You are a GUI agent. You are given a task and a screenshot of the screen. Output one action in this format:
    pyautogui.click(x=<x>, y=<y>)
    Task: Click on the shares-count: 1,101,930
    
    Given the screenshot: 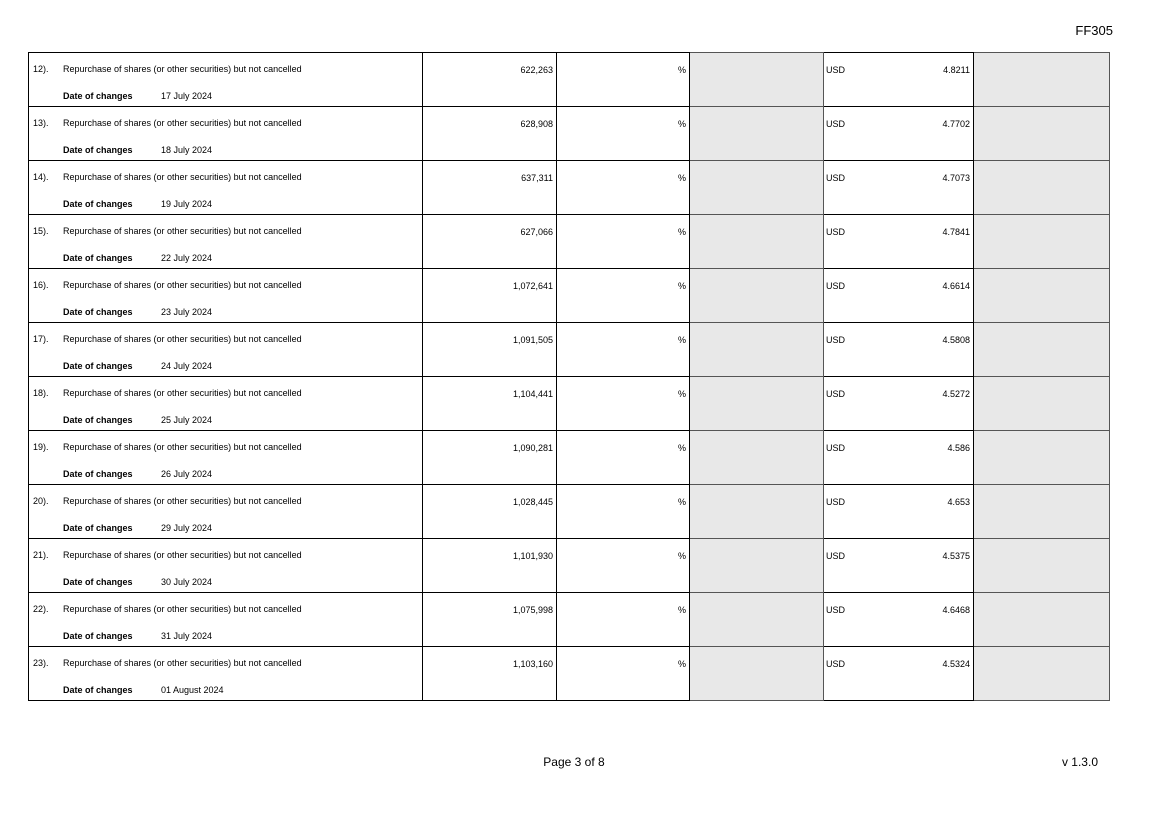 What is the action you would take?
    pyautogui.click(x=532, y=556)
    